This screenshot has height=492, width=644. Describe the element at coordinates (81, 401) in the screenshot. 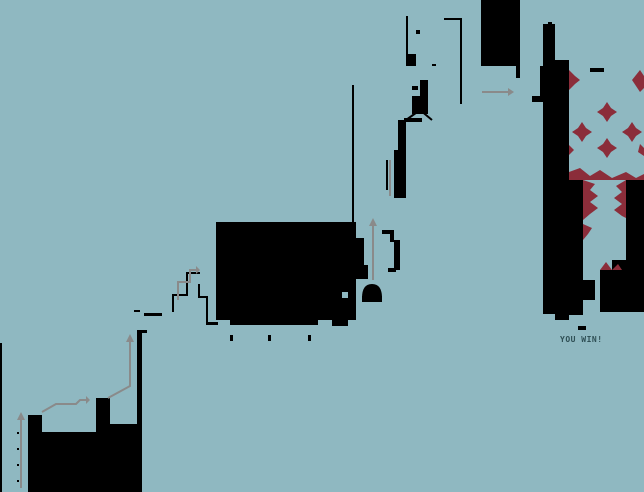

I see `terrain-left` at that location.